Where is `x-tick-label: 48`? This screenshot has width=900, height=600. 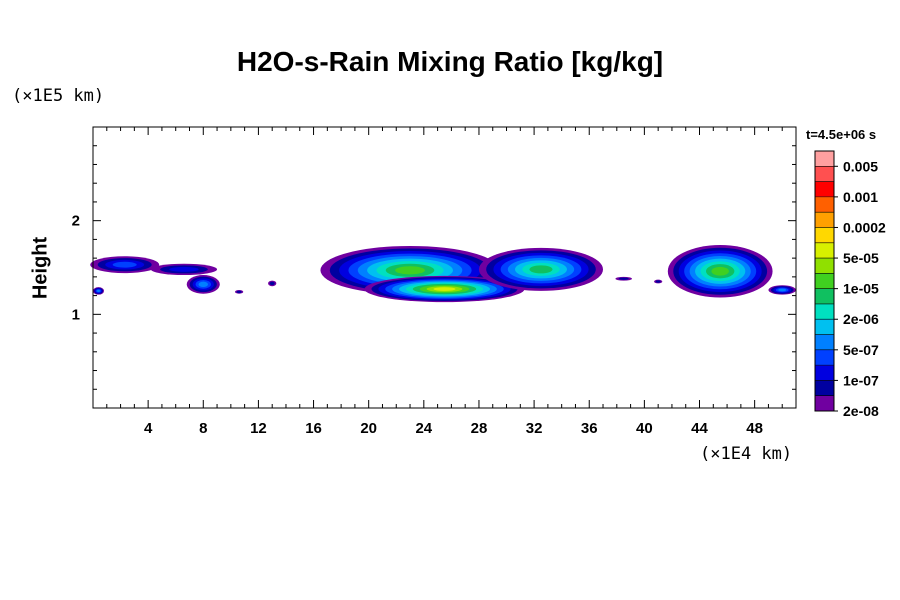
x-tick-label: 48 is located at coordinates (754, 428).